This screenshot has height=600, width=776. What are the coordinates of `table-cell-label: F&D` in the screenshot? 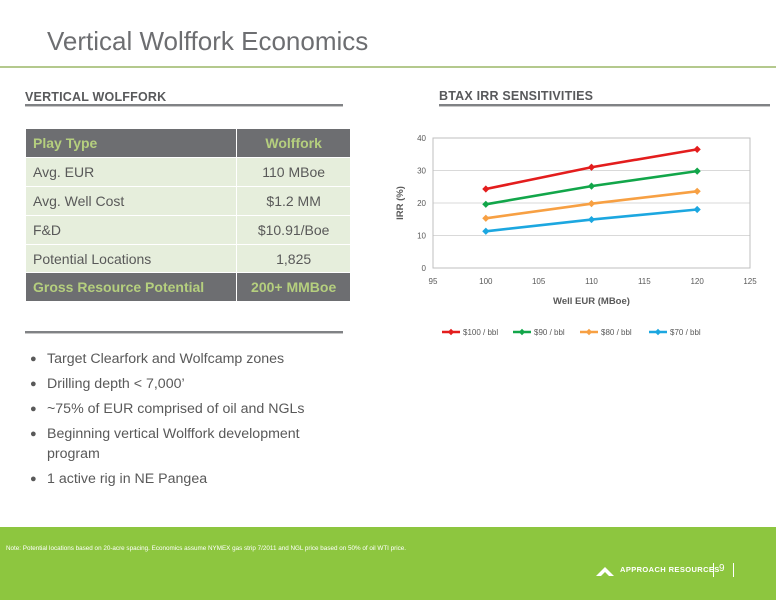 It's located at (131, 229).